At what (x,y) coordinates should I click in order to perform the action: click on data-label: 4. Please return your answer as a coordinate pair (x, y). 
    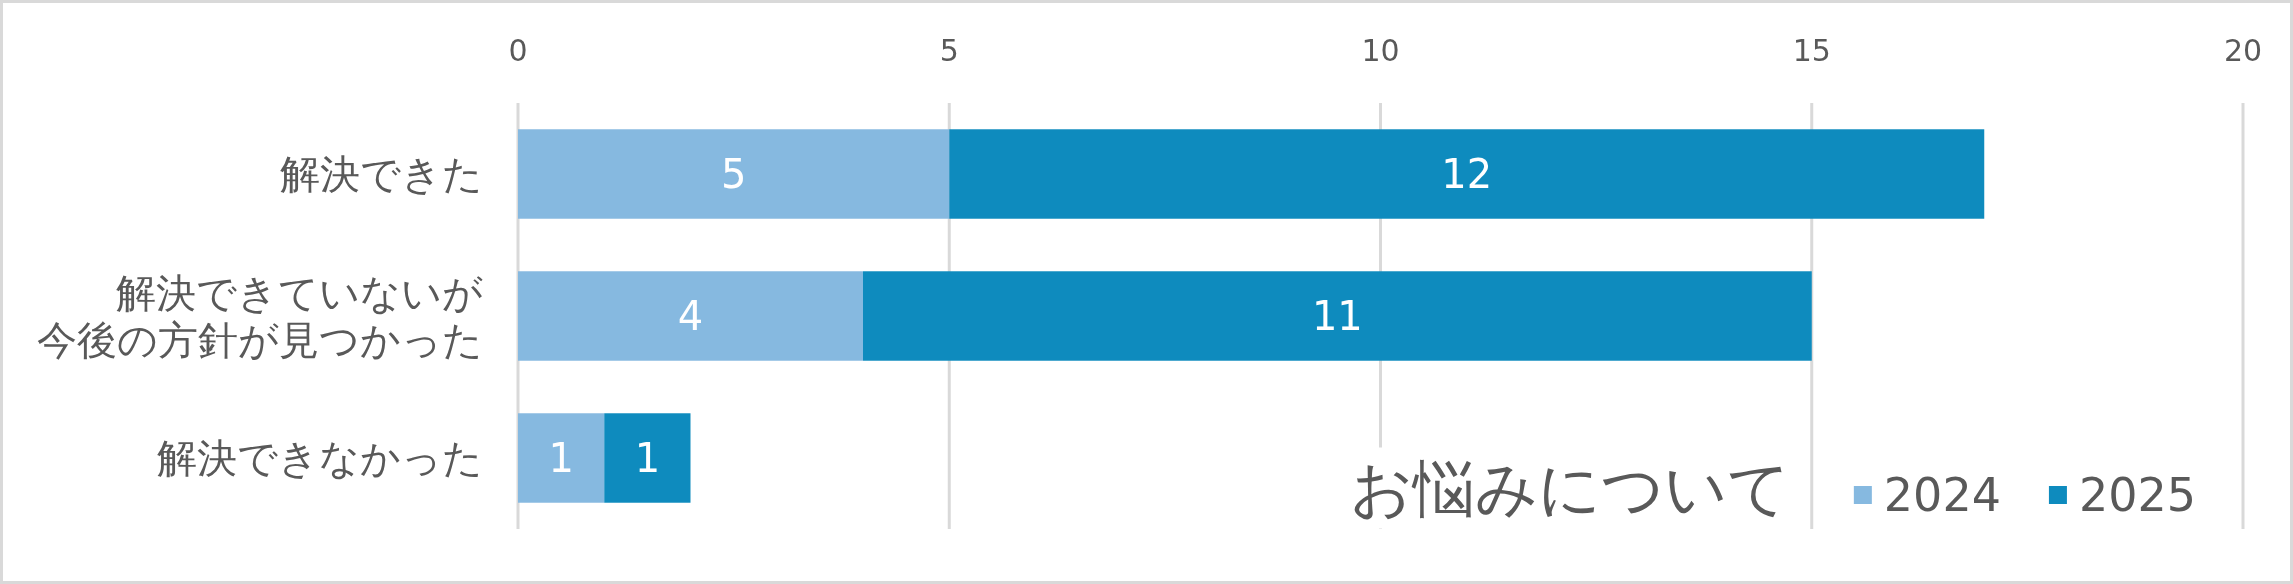
    Looking at the image, I should click on (690, 316).